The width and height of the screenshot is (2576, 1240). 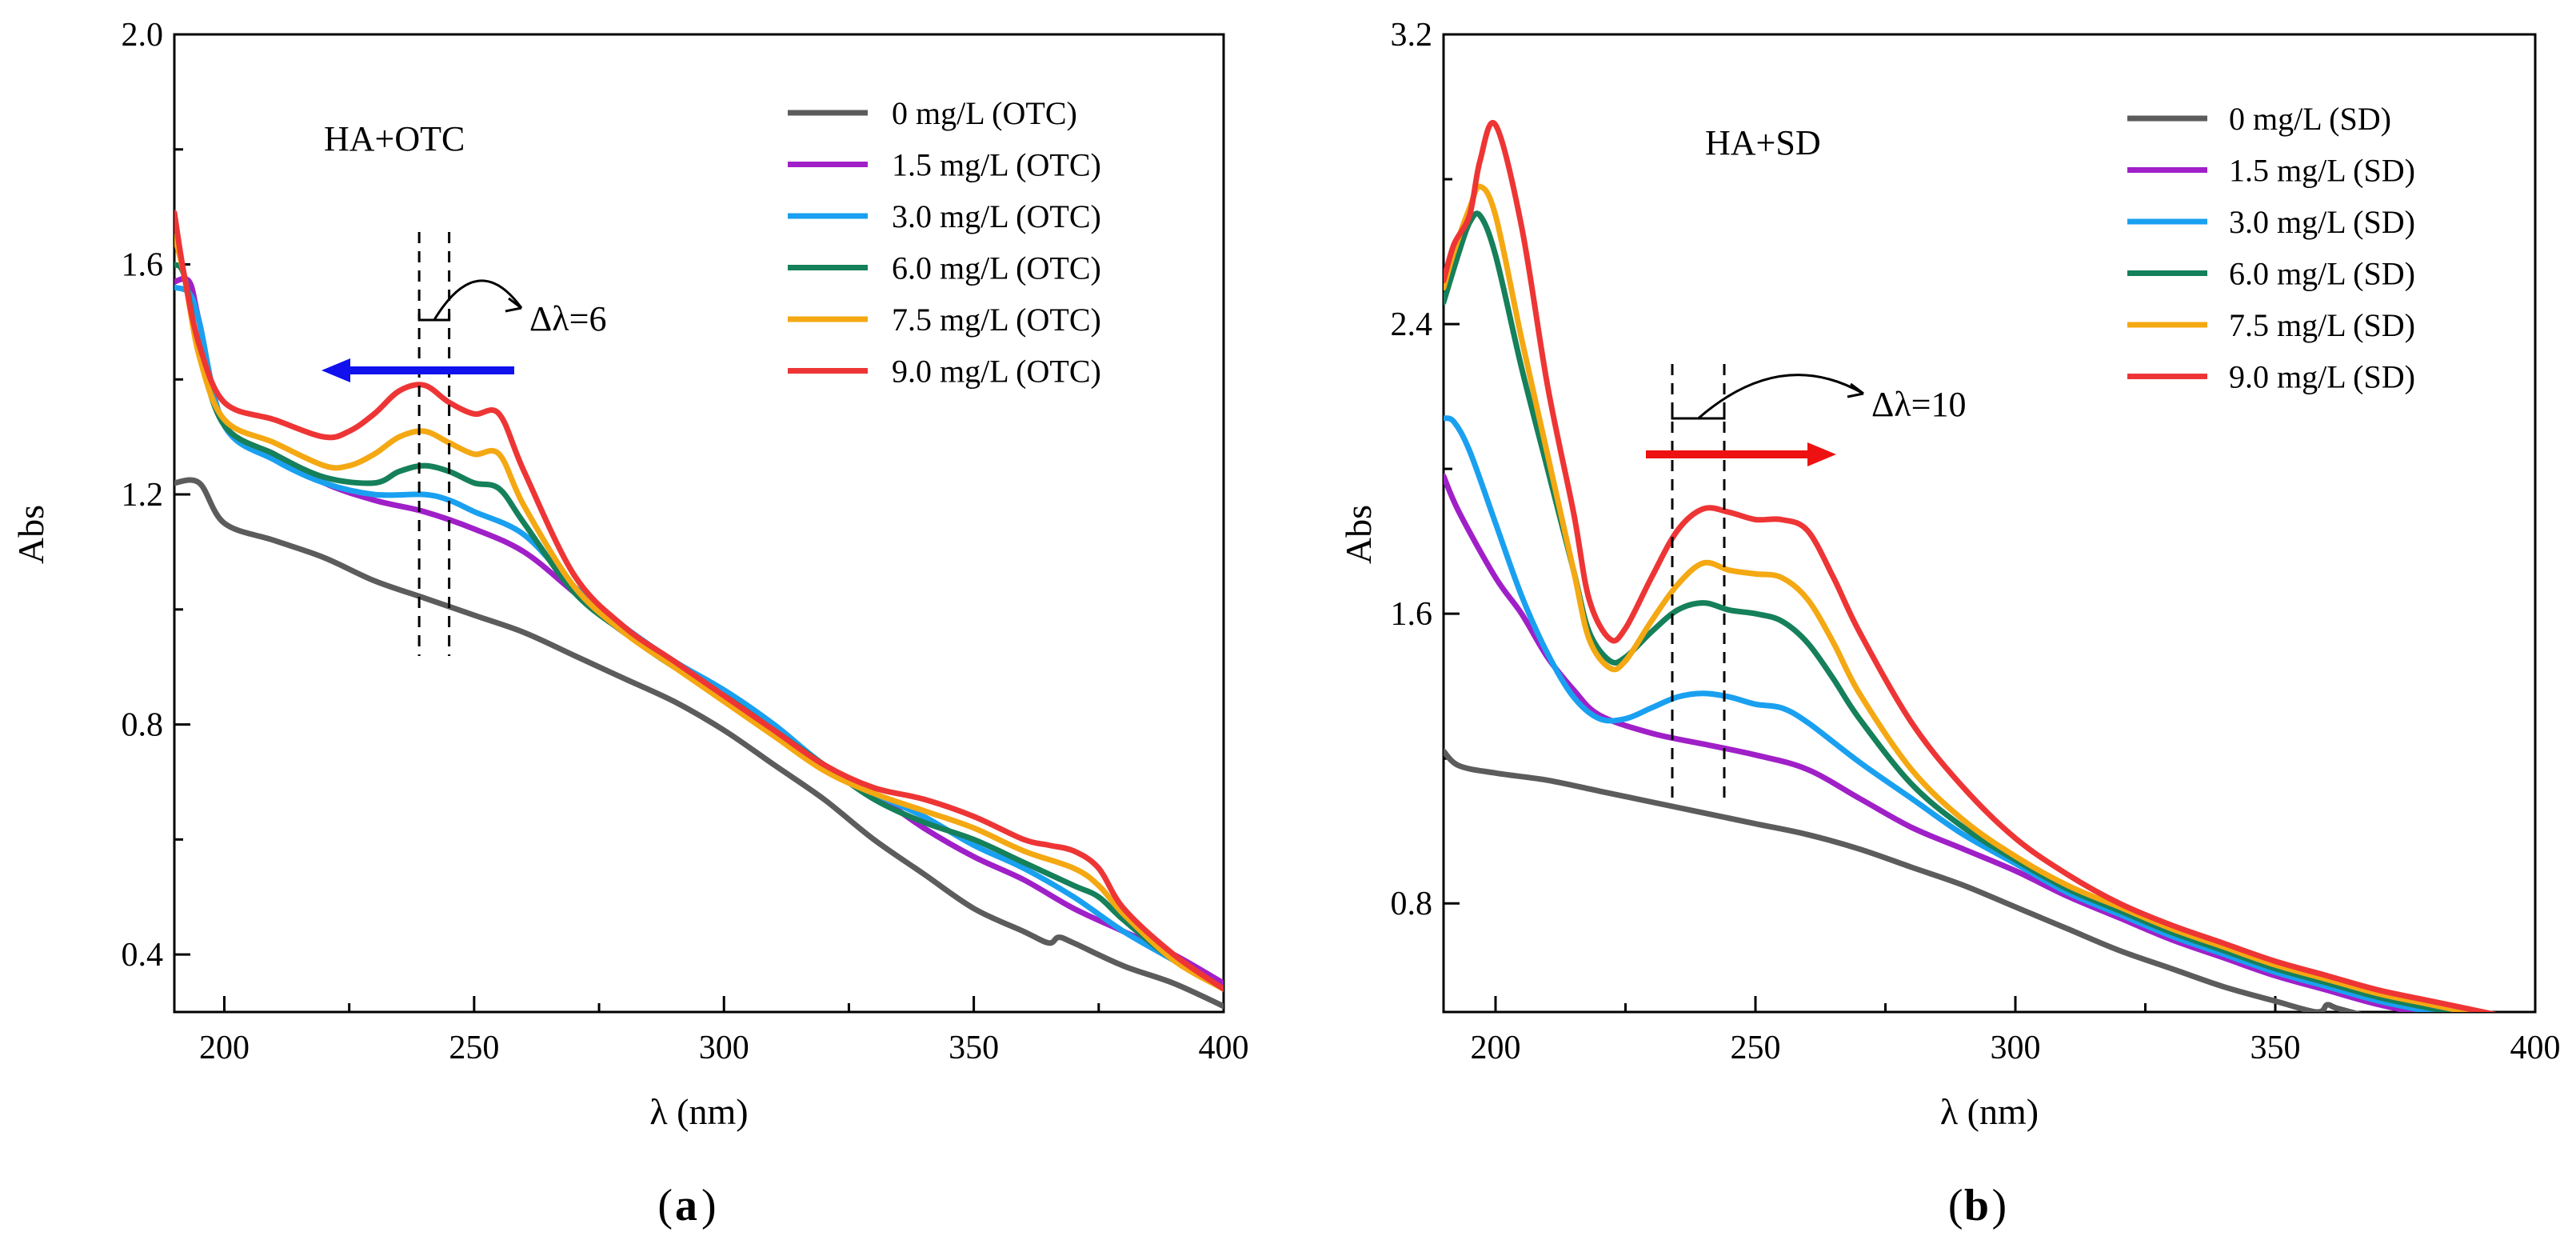 What do you see at coordinates (1412, 324) in the screenshot?
I see `y-tick-label: 2.4` at bounding box center [1412, 324].